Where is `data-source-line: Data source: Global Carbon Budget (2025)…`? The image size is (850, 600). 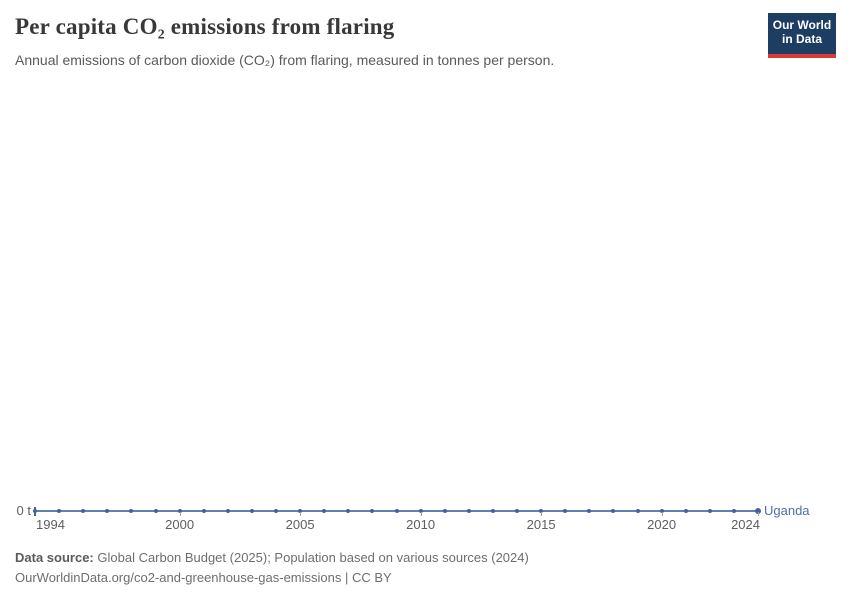 data-source-line: Data source: Global Carbon Budget (2025)… is located at coordinates (272, 558).